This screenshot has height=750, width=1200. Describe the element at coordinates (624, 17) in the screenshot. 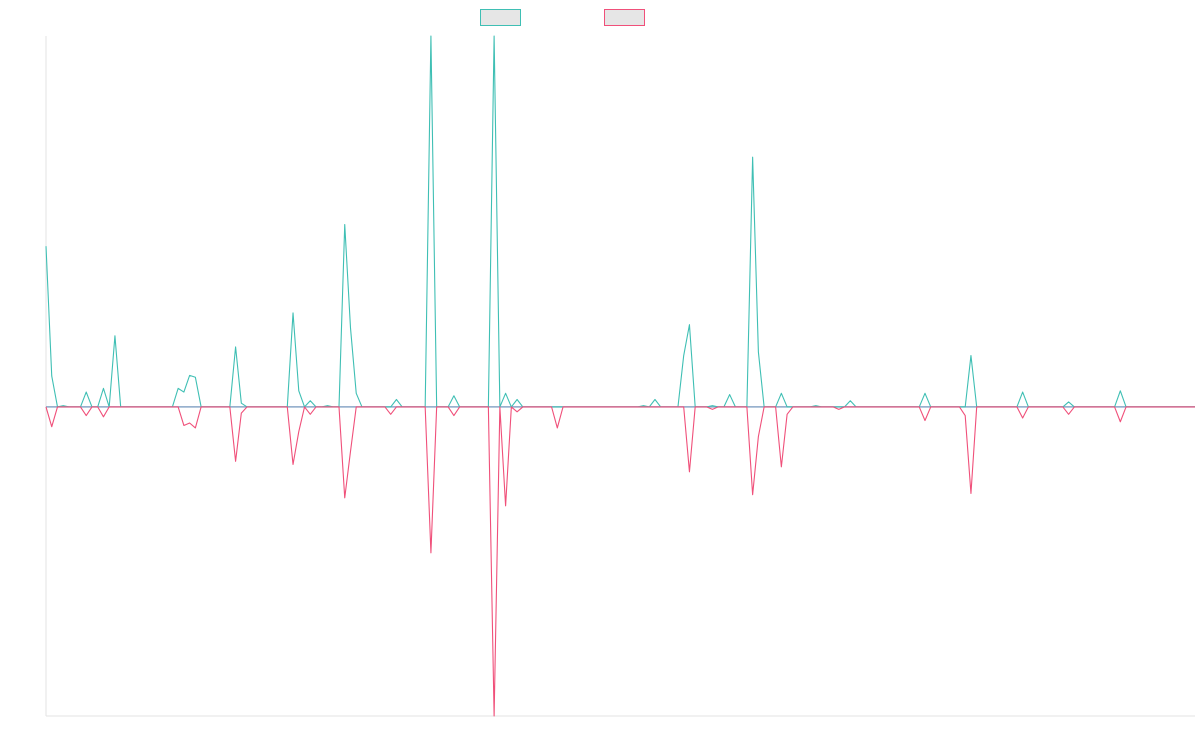

I see `legend-swatch-series-b` at that location.